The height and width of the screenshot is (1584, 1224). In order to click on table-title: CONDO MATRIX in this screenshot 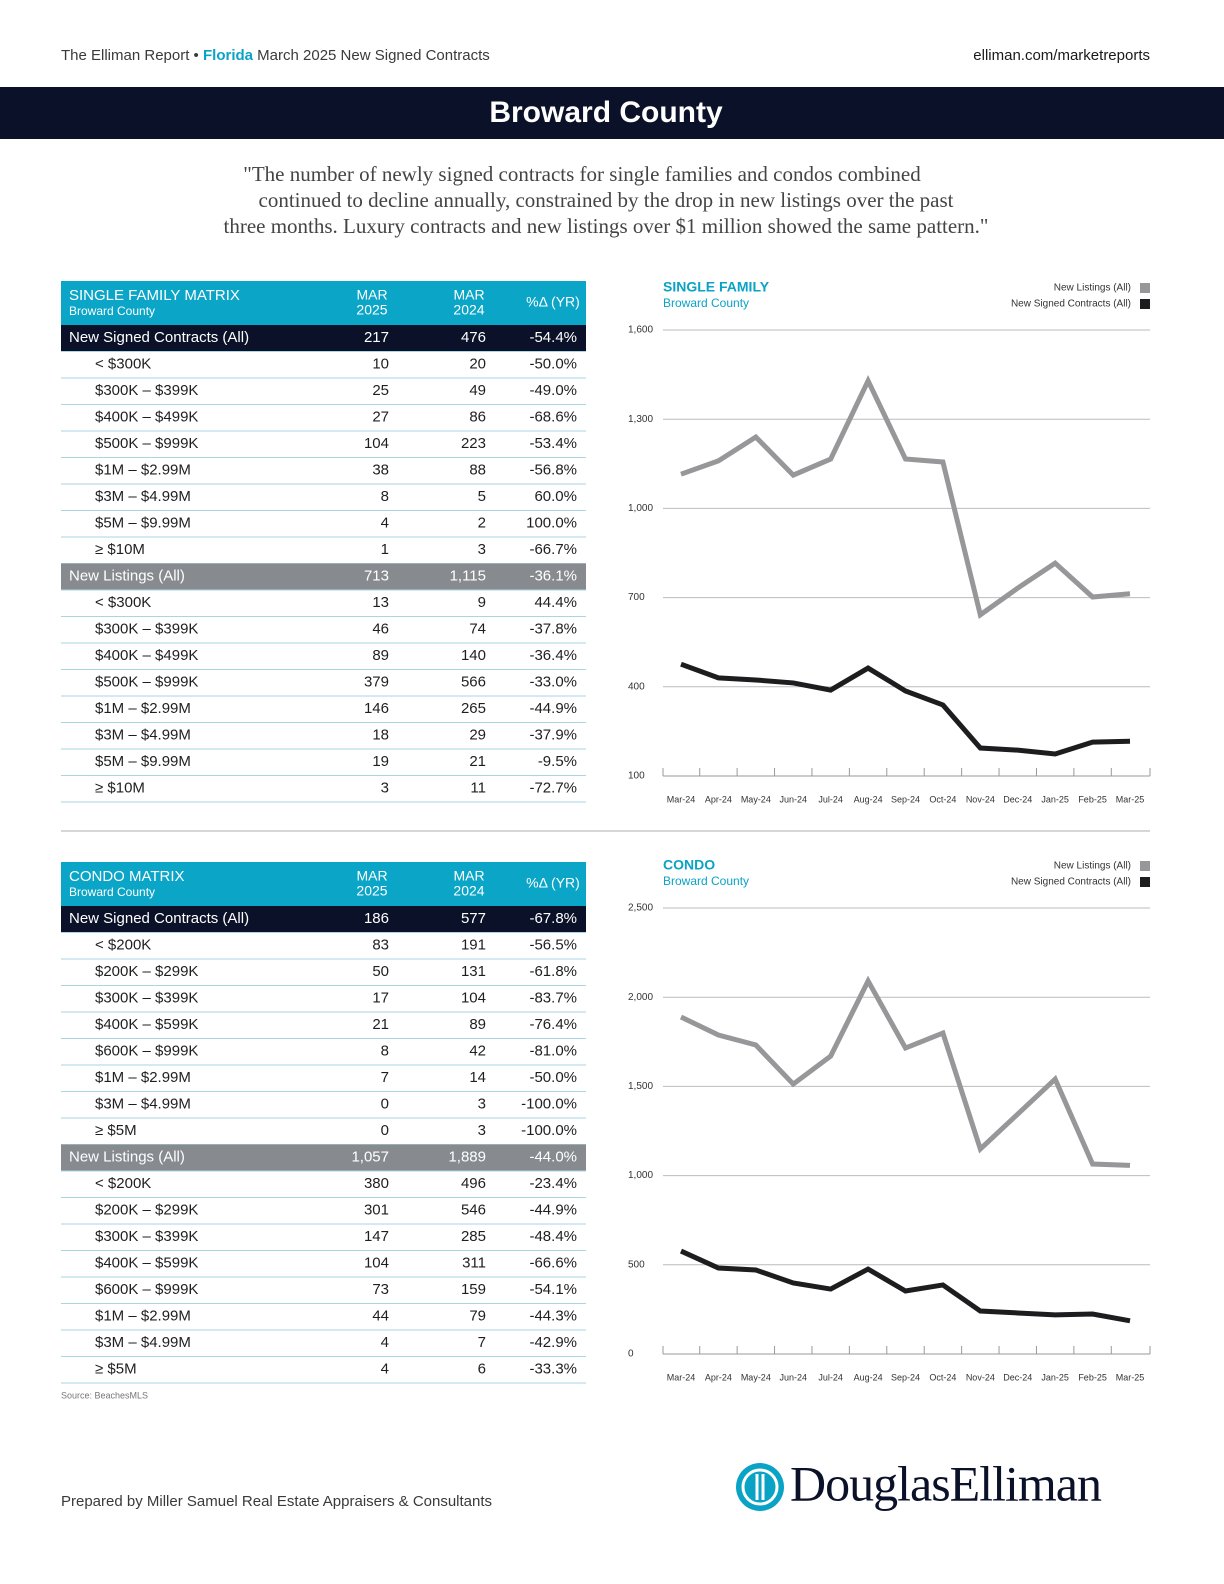, I will do `click(127, 876)`.